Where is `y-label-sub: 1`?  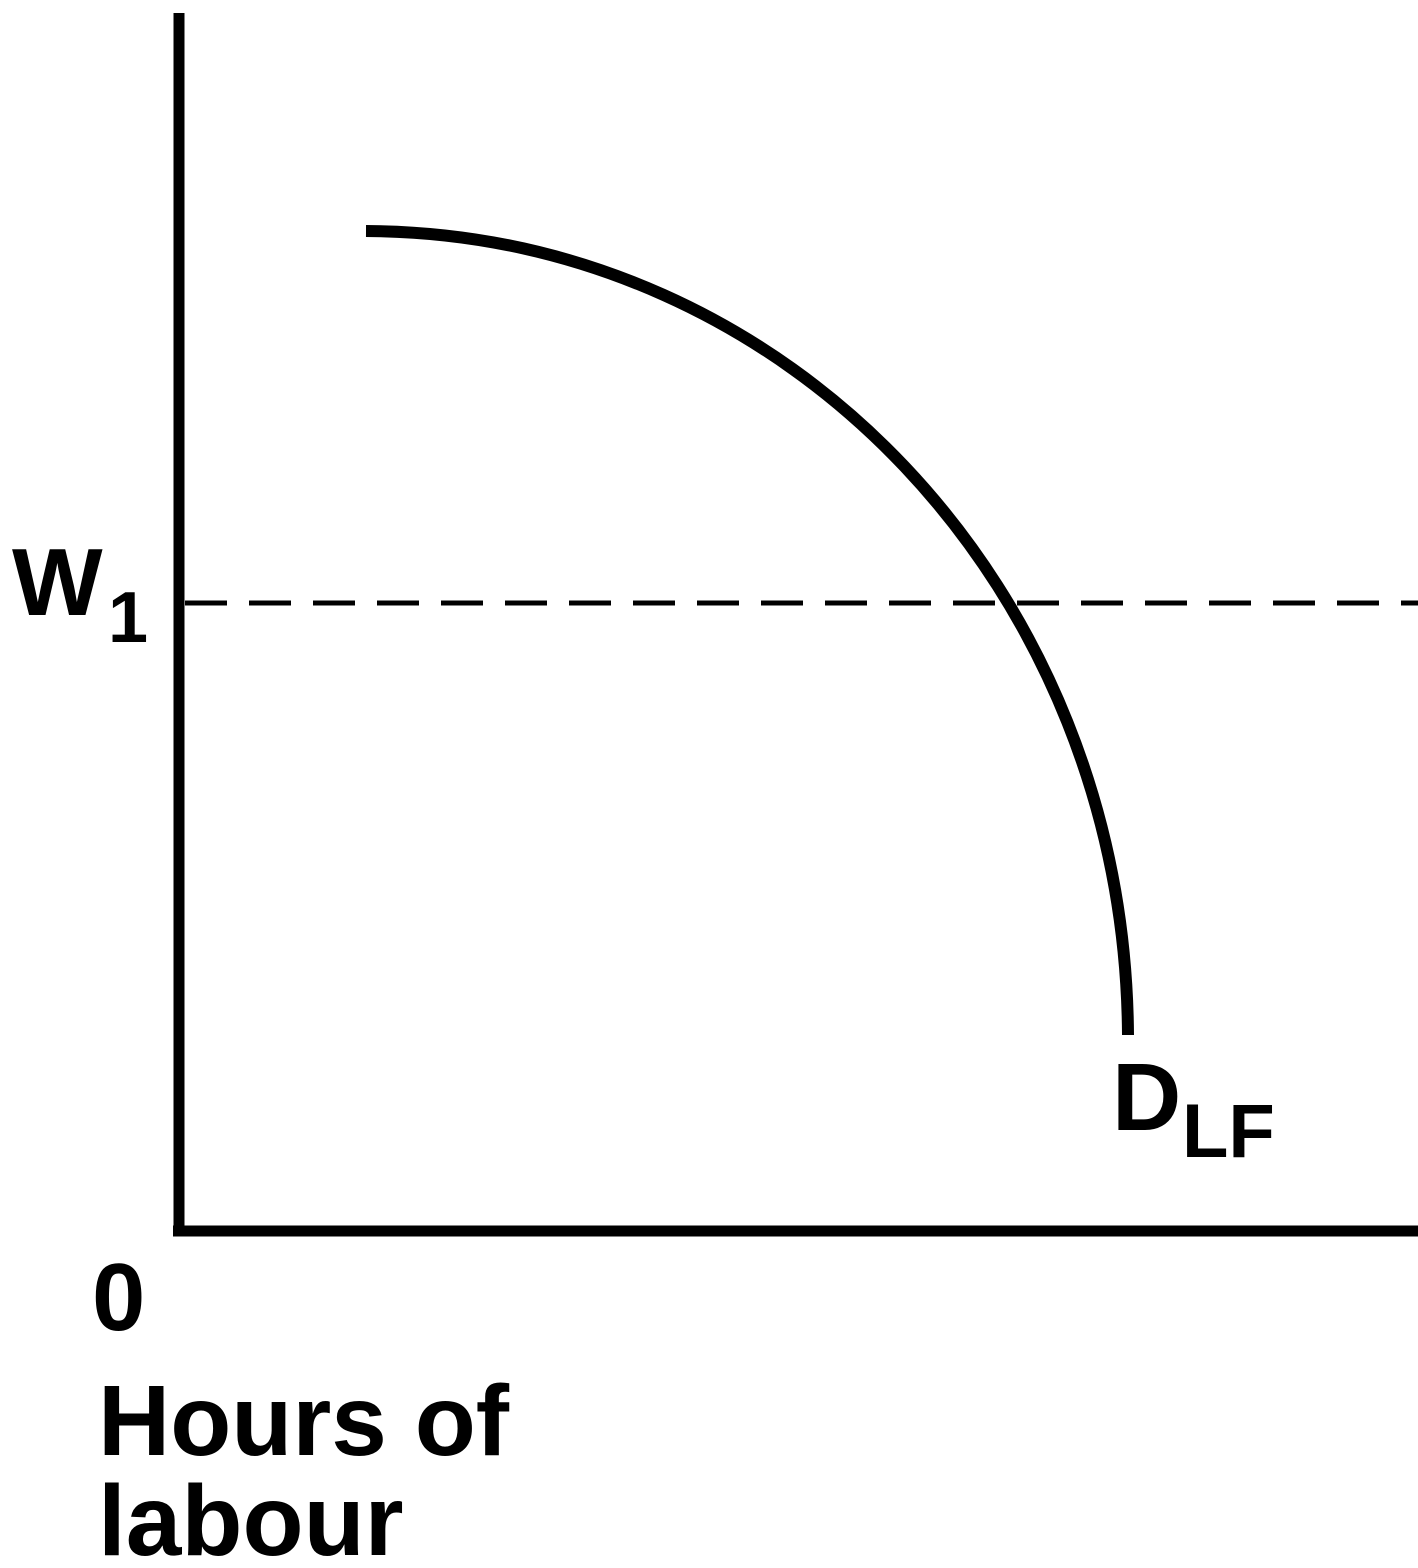 y-label-sub: 1 is located at coordinates (128, 618).